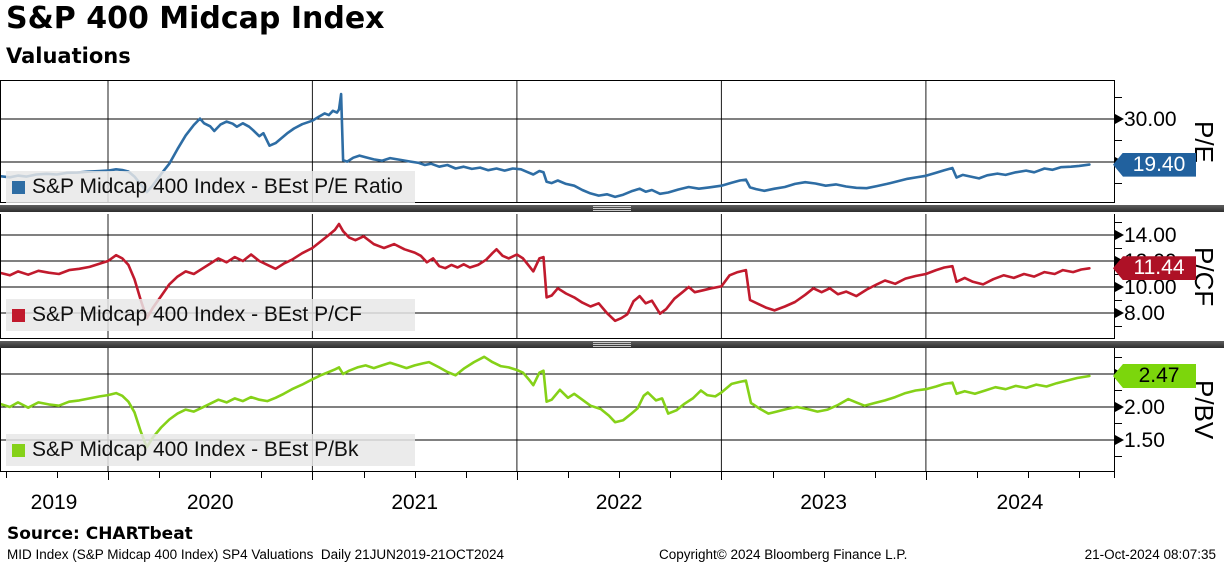 The height and width of the screenshot is (566, 1224). I want to click on page-subtitle: Valuations, so click(68, 56).